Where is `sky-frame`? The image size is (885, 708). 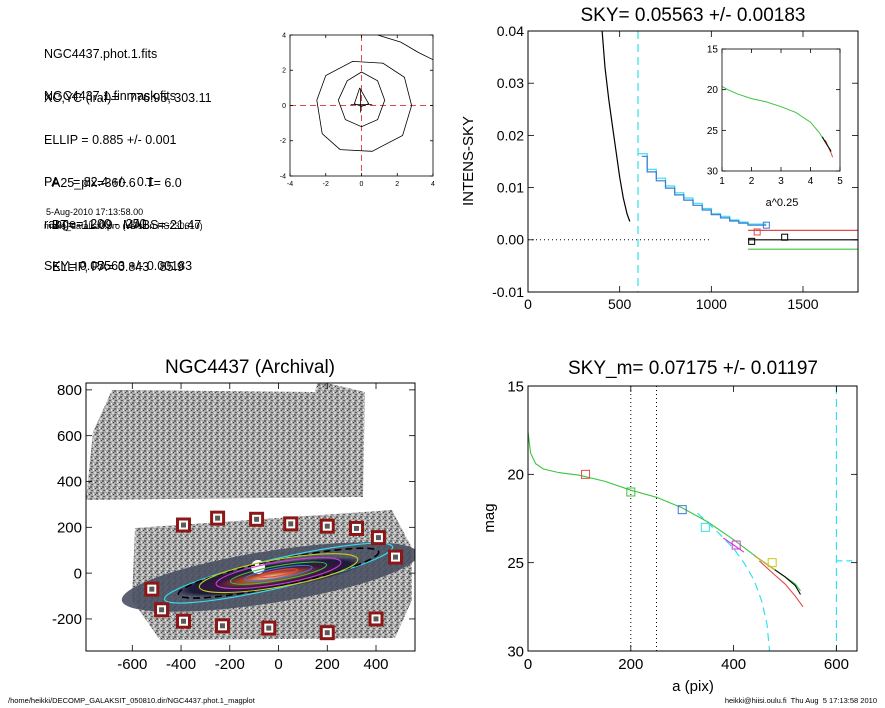
sky-frame is located at coordinates (693, 161).